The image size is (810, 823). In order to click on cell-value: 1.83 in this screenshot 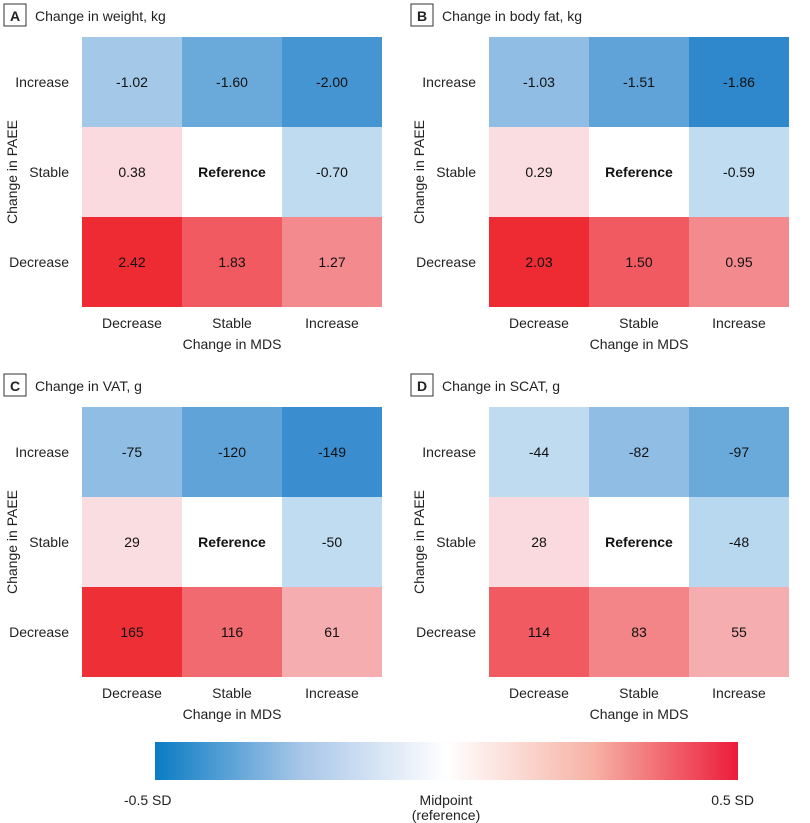, I will do `click(231, 262)`.